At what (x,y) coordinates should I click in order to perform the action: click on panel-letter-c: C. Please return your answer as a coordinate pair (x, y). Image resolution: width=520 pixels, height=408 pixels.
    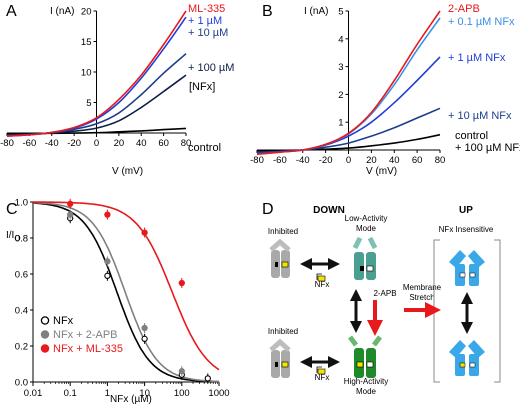
    Looking at the image, I should click on (12, 209).